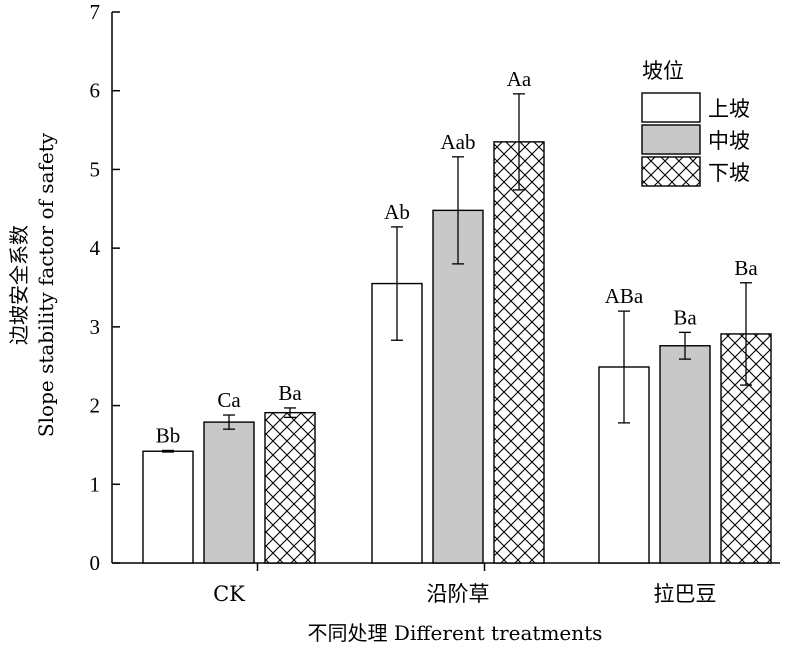  Describe the element at coordinates (458, 594) in the screenshot. I see `x-tick-label: 沿阶草` at that location.